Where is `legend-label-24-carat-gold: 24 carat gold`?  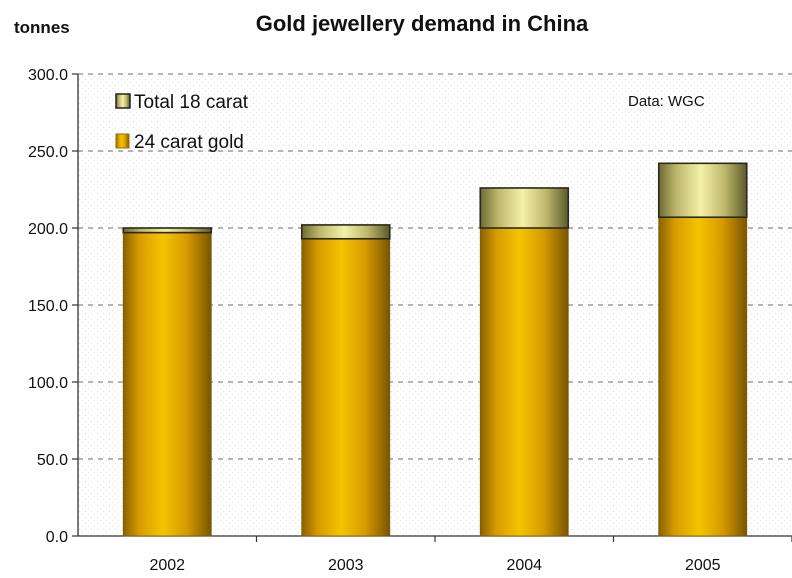 legend-label-24-carat-gold: 24 carat gold is located at coordinates (189, 142).